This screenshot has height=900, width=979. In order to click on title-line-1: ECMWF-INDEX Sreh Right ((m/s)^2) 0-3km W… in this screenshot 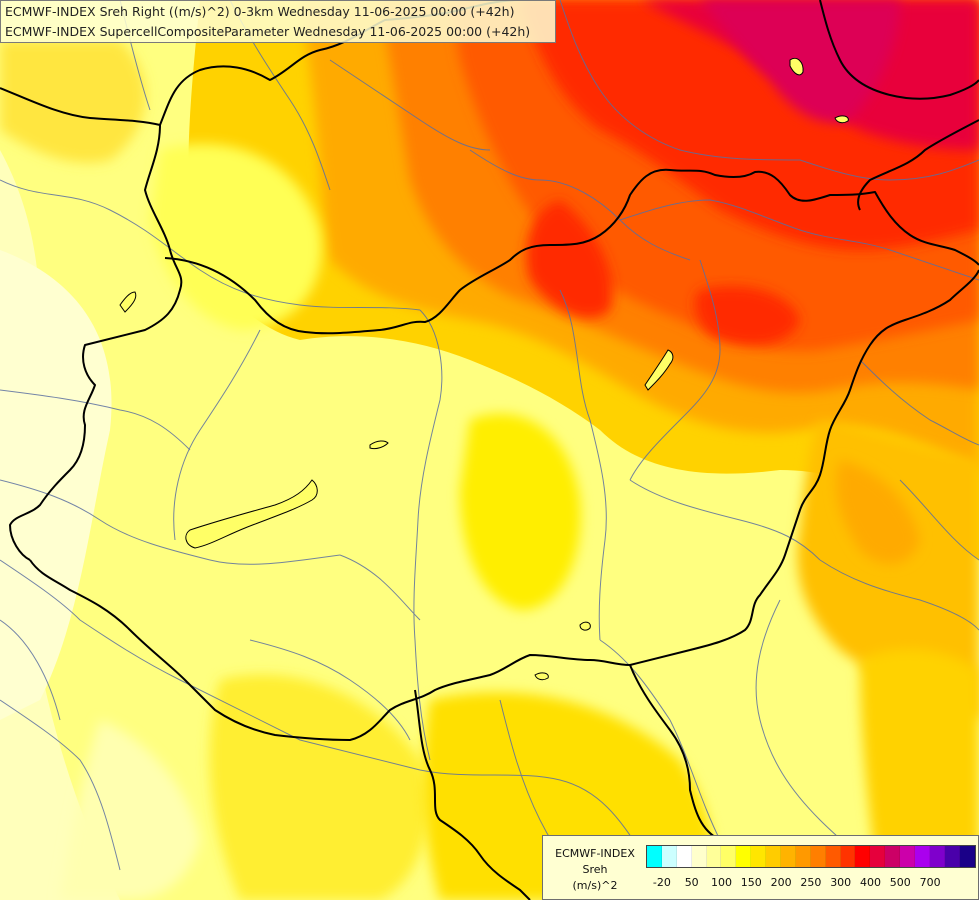, I will do `click(260, 11)`.